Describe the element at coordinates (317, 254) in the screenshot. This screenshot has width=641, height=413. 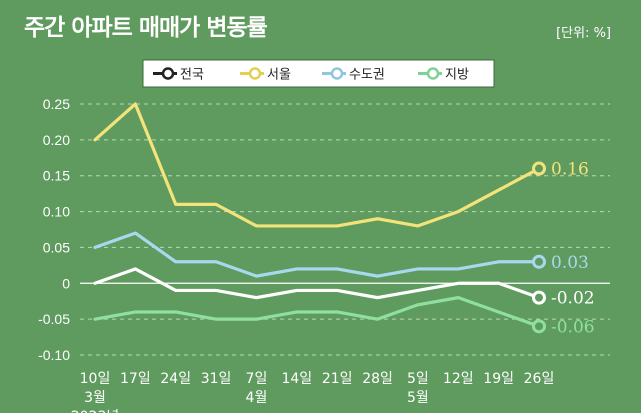
I see `series-line-수도권` at that location.